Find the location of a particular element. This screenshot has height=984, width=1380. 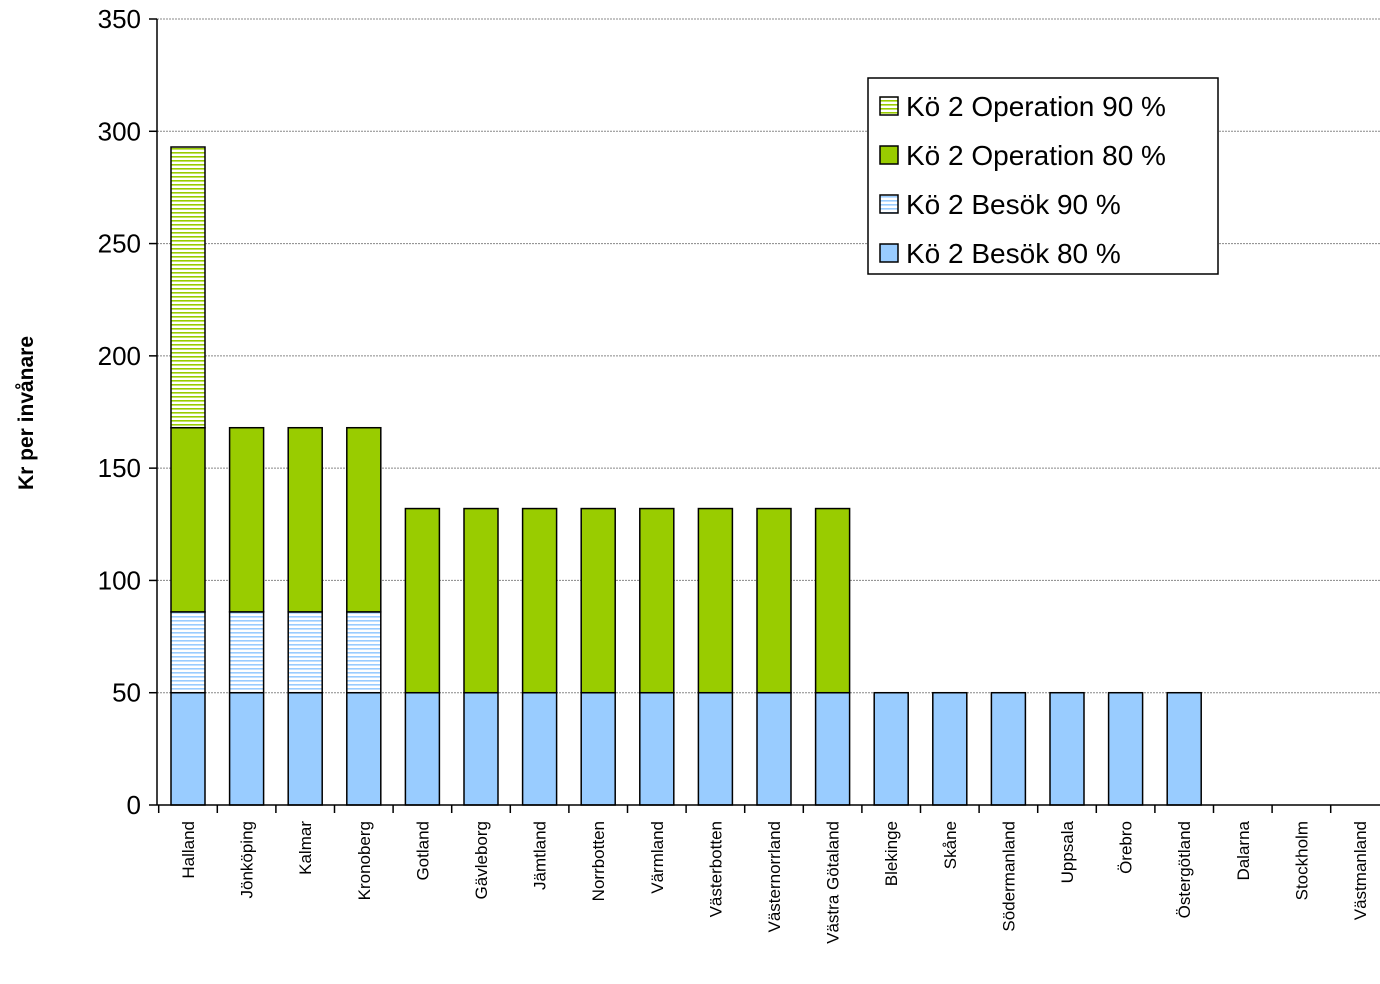

bar-segment-örebro-0 is located at coordinates (1125, 748).